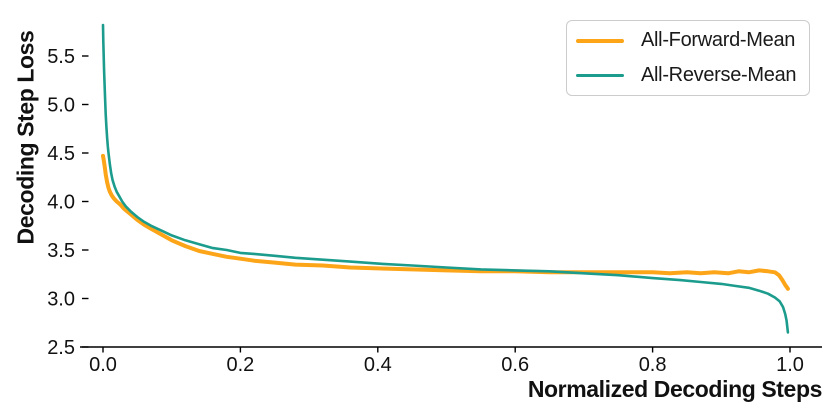 The image size is (830, 415). What do you see at coordinates (515, 365) in the screenshot?
I see `x-tick-label: 0.6` at bounding box center [515, 365].